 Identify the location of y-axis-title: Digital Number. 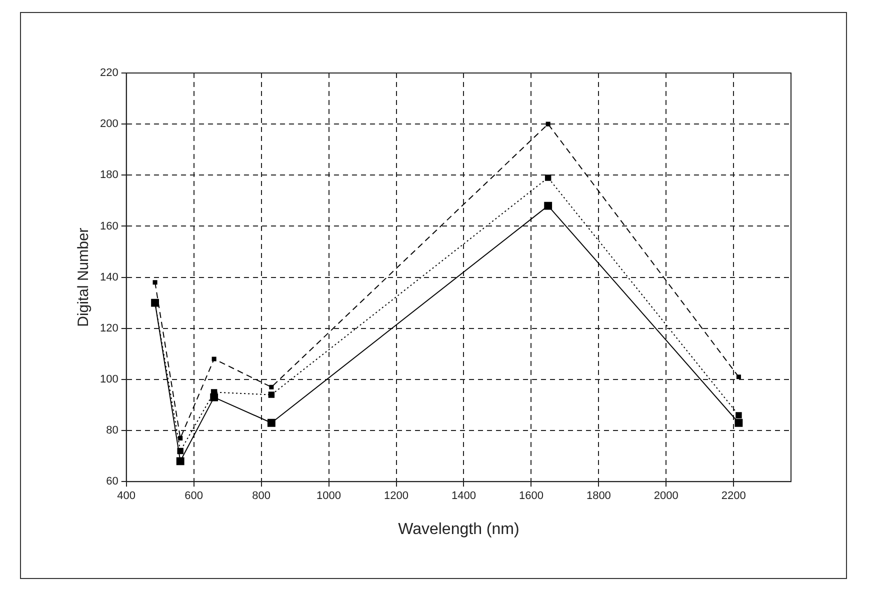
(83, 277).